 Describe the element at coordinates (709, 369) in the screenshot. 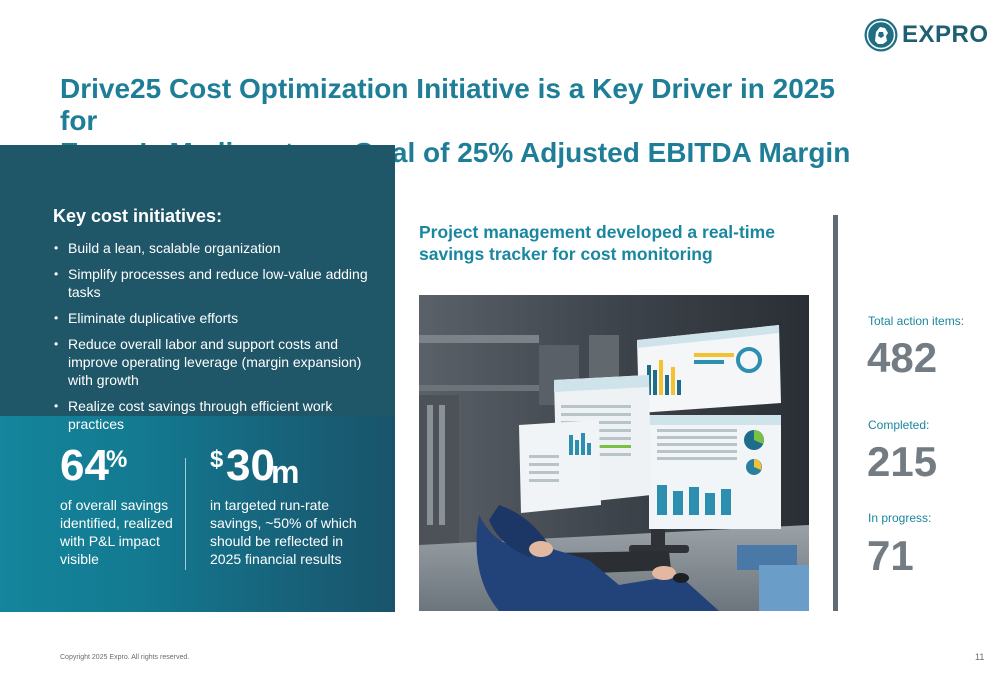

I see `monitor-top` at that location.